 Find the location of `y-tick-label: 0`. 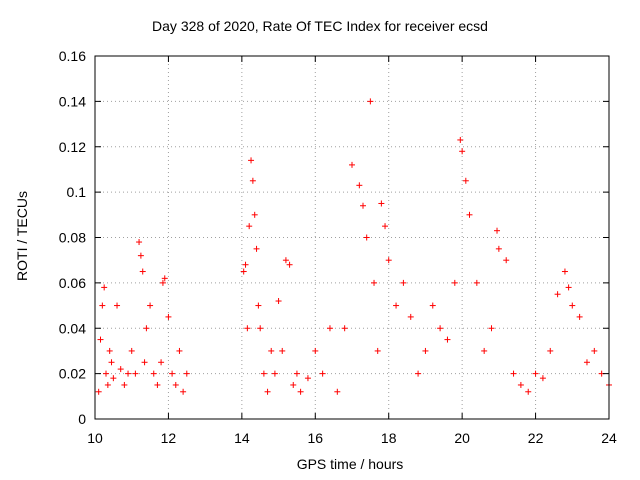

y-tick-label: 0 is located at coordinates (82, 419).